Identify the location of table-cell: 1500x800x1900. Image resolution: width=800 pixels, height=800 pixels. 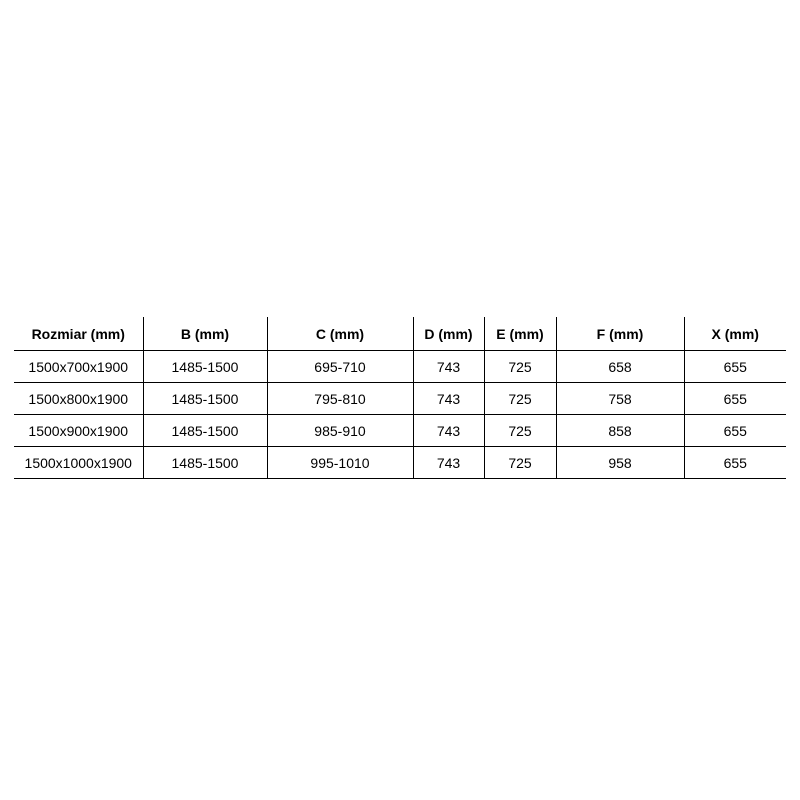
(79, 398).